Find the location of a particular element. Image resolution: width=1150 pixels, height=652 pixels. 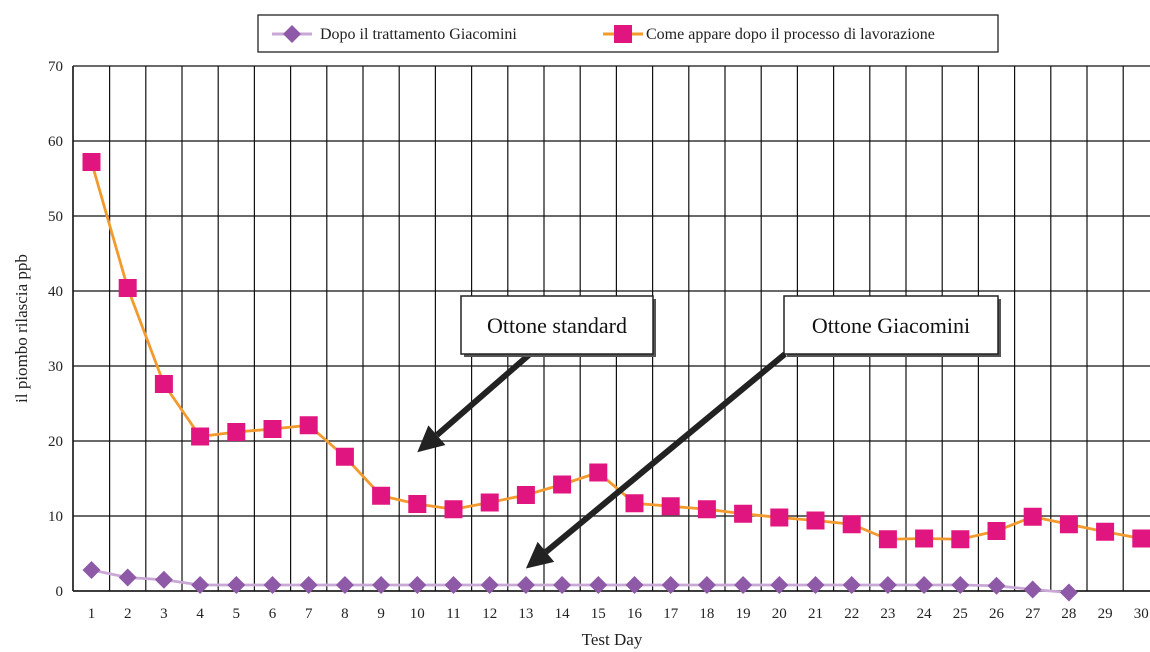

y-tick-label: 70 is located at coordinates (55, 67).